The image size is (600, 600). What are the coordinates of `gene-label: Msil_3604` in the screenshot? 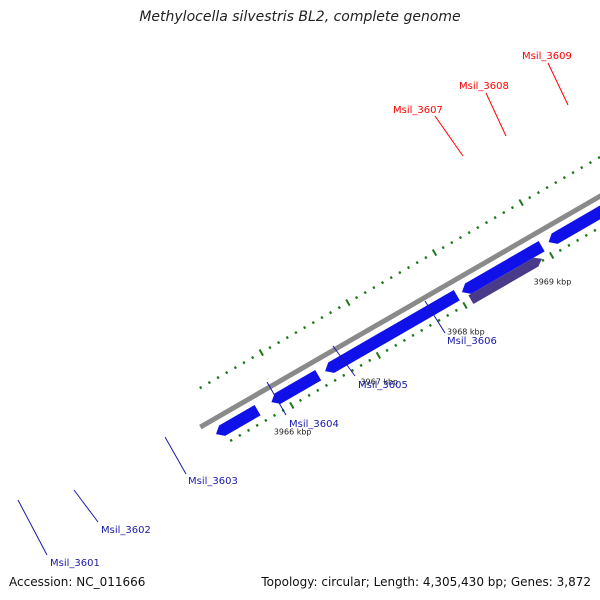 It's located at (314, 424).